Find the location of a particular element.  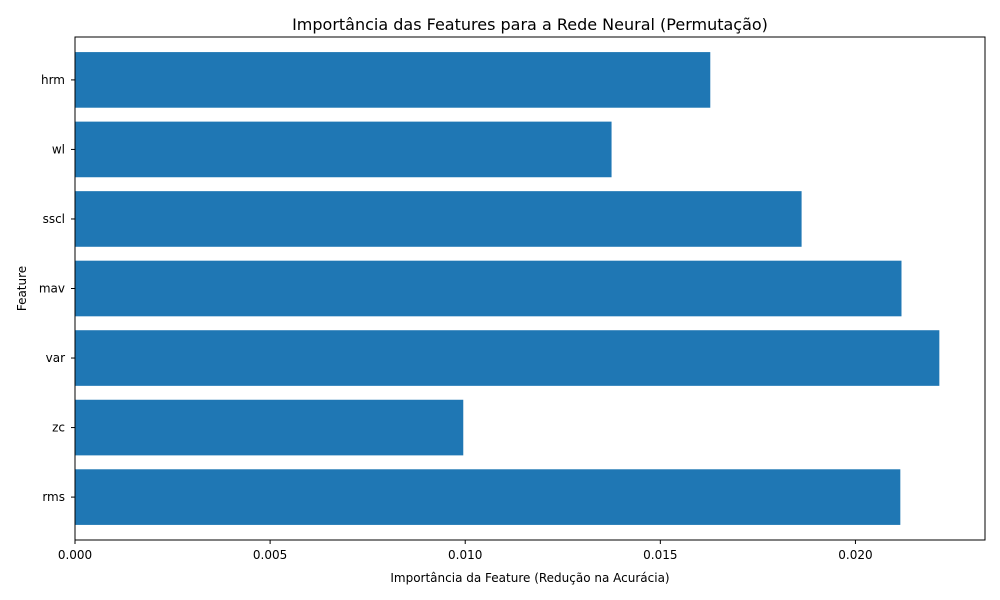

y-tick-label-mav: mav is located at coordinates (52, 289).